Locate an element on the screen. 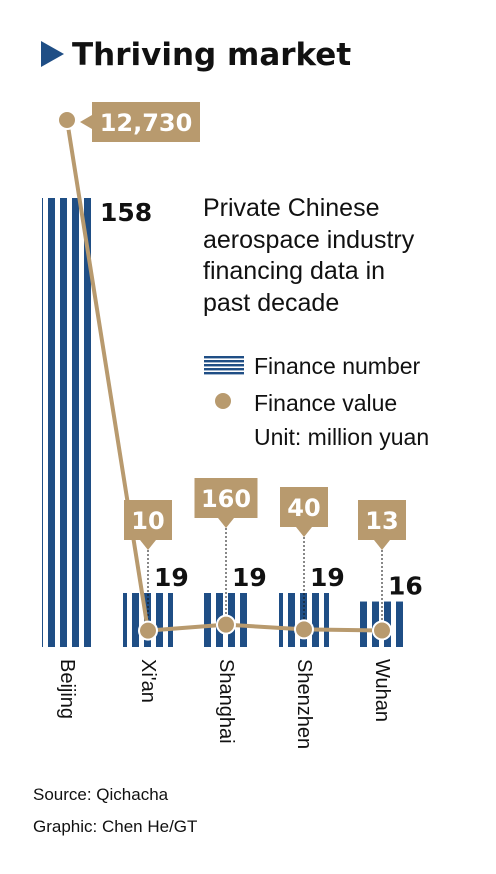 This screenshot has height=874, width=496. value-point-wuhan is located at coordinates (382, 630).